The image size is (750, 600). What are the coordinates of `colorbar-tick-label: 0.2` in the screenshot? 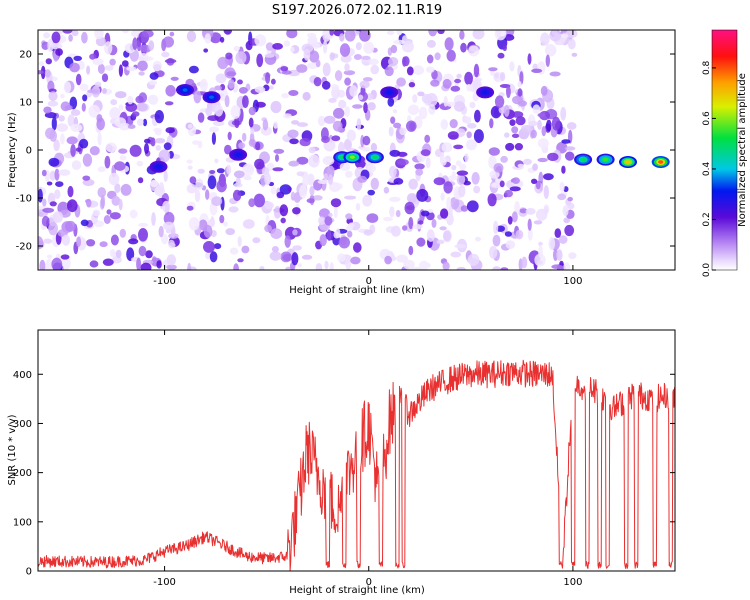 It's located at (707, 219).